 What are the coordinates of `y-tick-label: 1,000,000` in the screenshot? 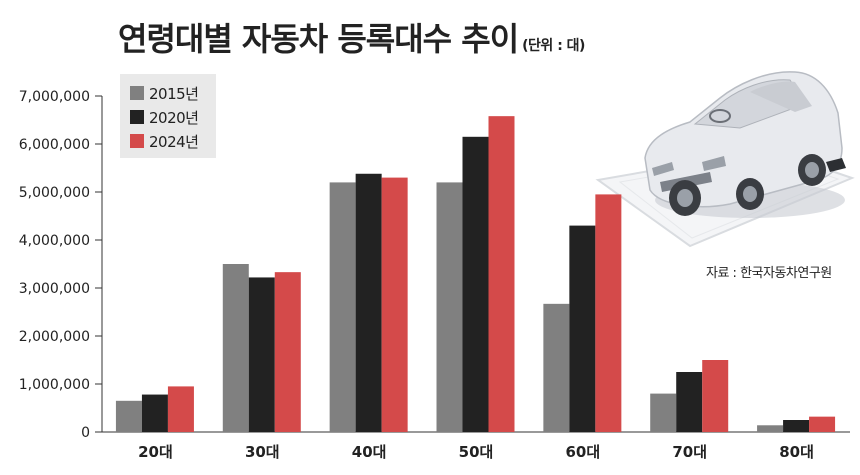 It's located at (54, 385).